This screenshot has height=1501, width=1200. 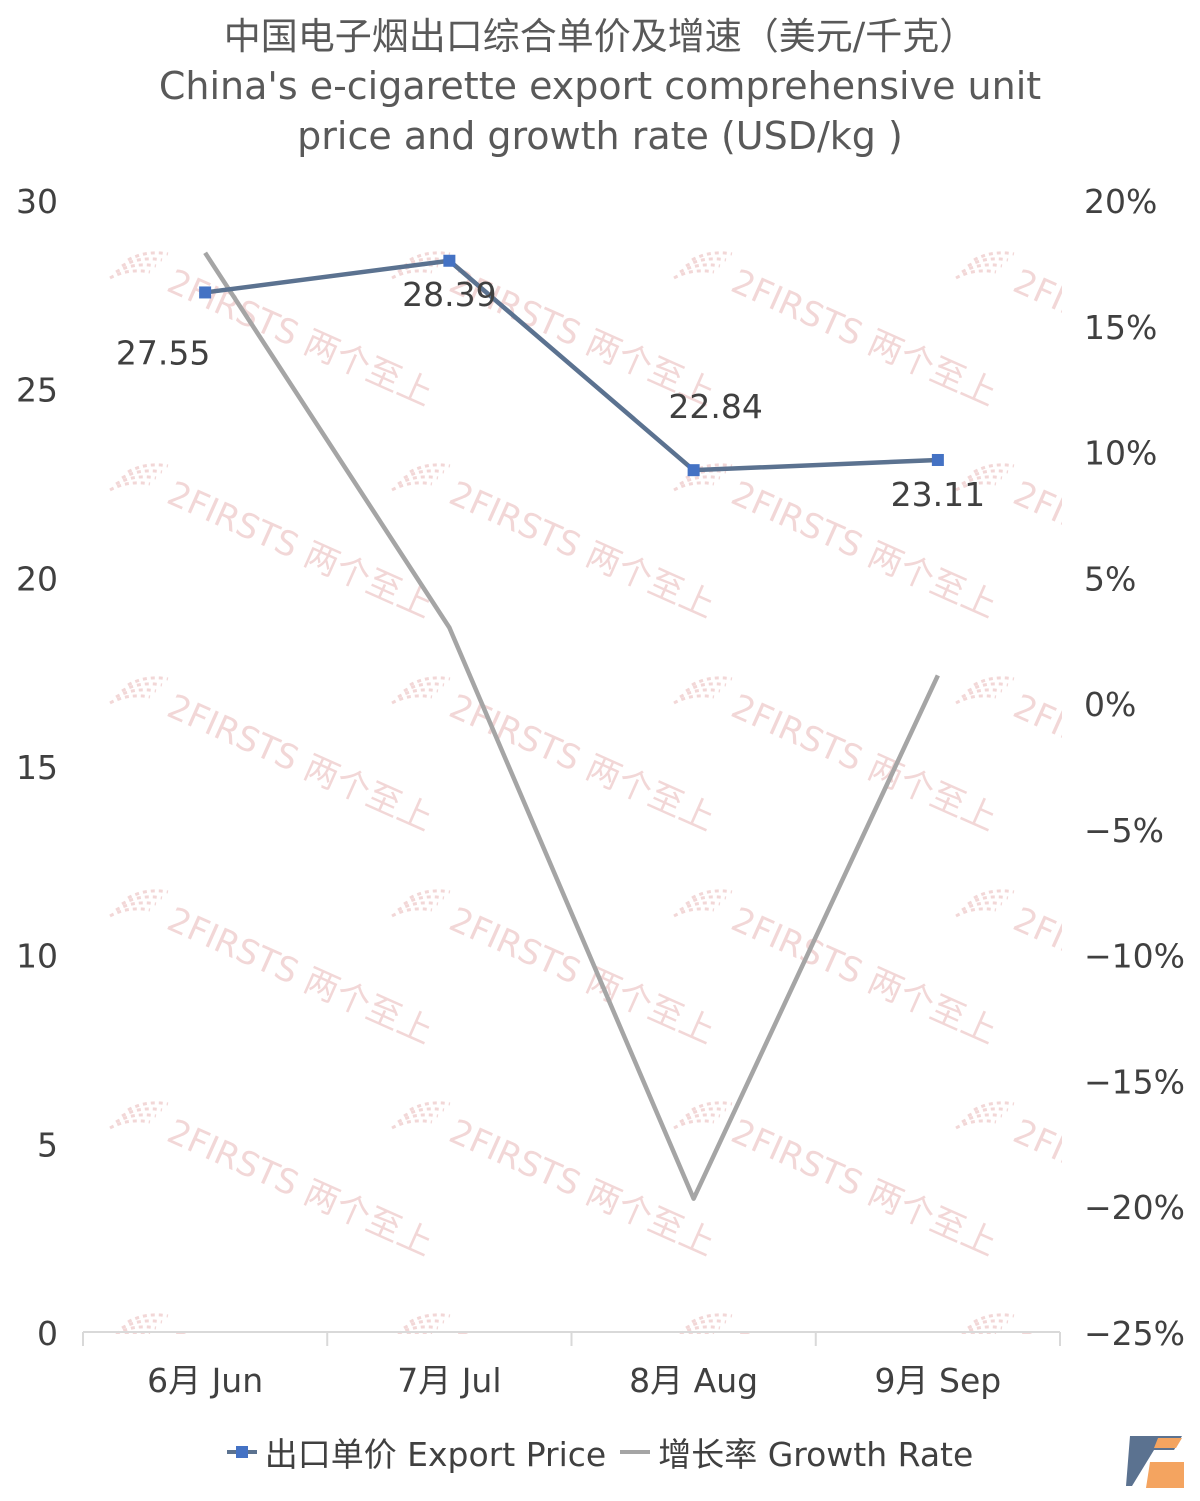 I want to click on x-tick-label: 6月 Jun, so click(x=205, y=1380).